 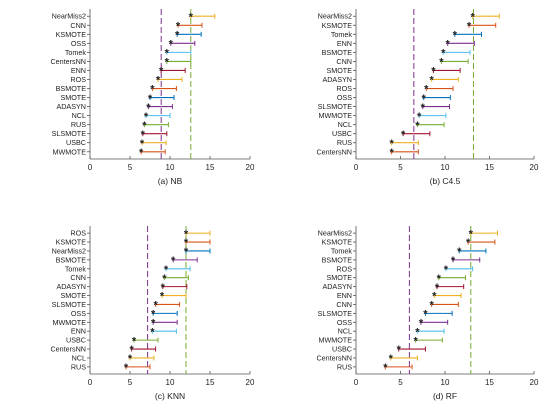 What do you see at coordinates (170, 396) in the screenshot?
I see `subplot-caption: (c) KNN` at bounding box center [170, 396].